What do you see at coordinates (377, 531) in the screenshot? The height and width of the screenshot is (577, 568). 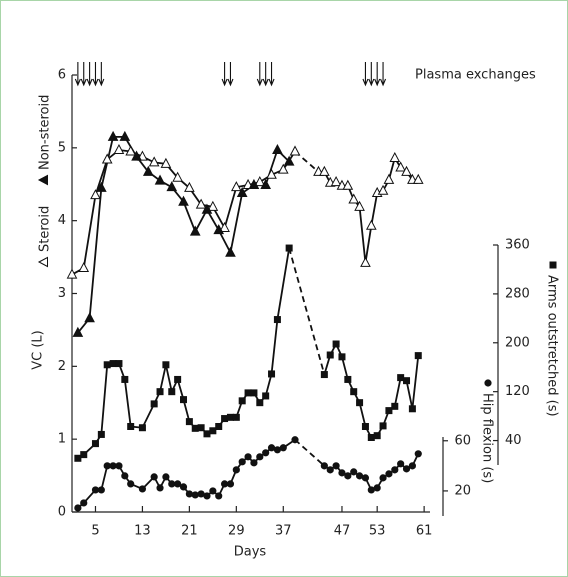 I see `x-tick-label: 53` at bounding box center [377, 531].